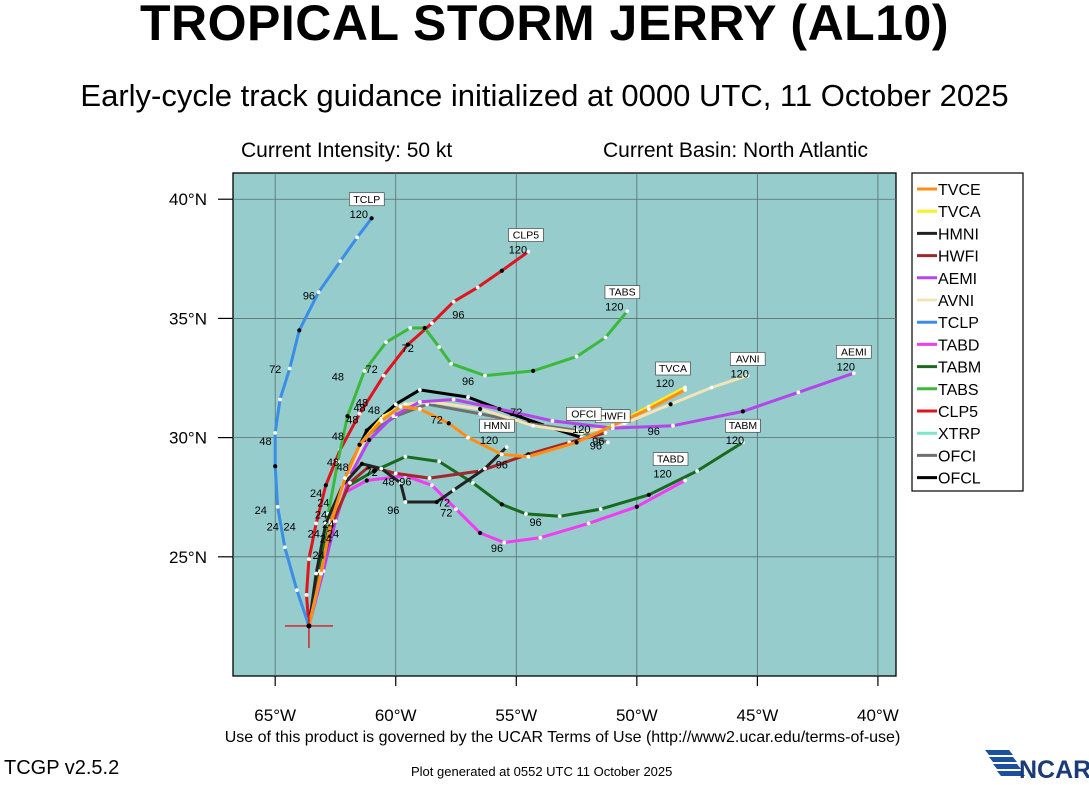  What do you see at coordinates (959, 190) in the screenshot?
I see `legend-entry-tvce: TVCE` at bounding box center [959, 190].